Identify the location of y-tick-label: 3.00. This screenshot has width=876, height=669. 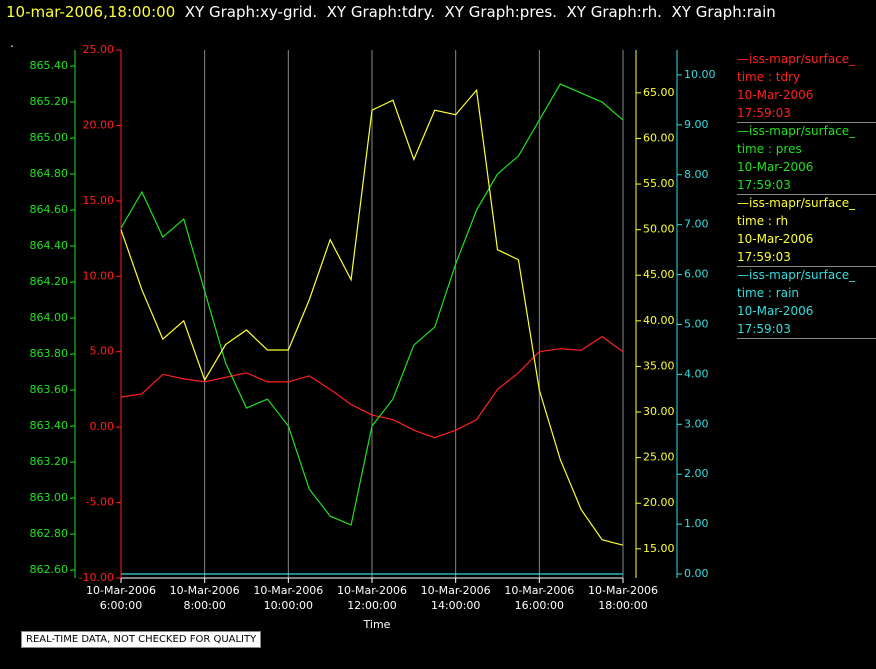
(696, 423).